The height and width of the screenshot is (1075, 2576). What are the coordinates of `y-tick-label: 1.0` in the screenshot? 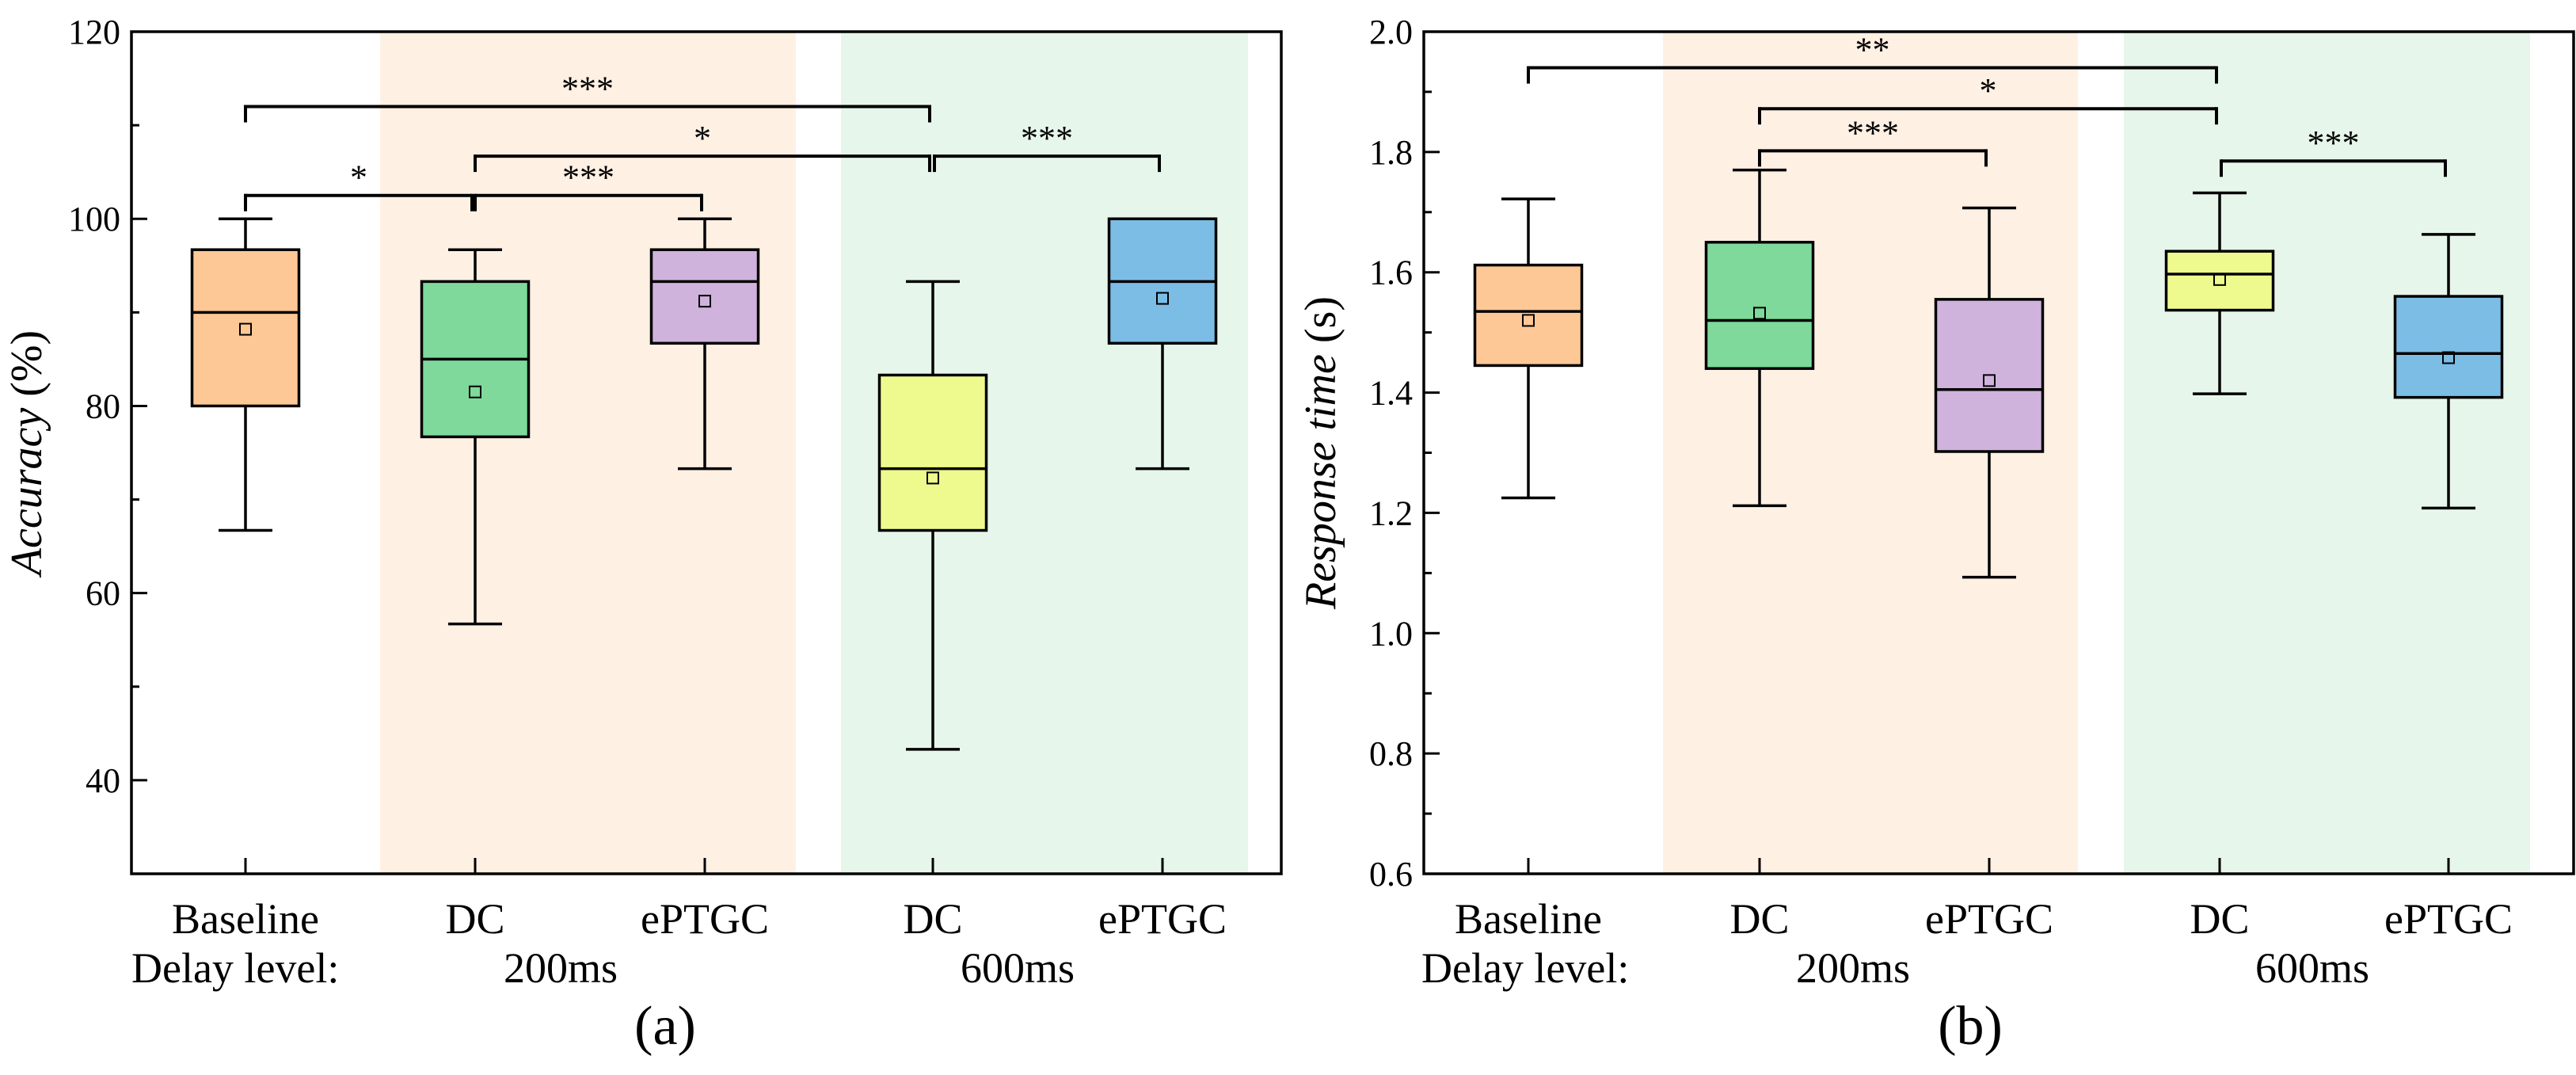 It's located at (1391, 633).